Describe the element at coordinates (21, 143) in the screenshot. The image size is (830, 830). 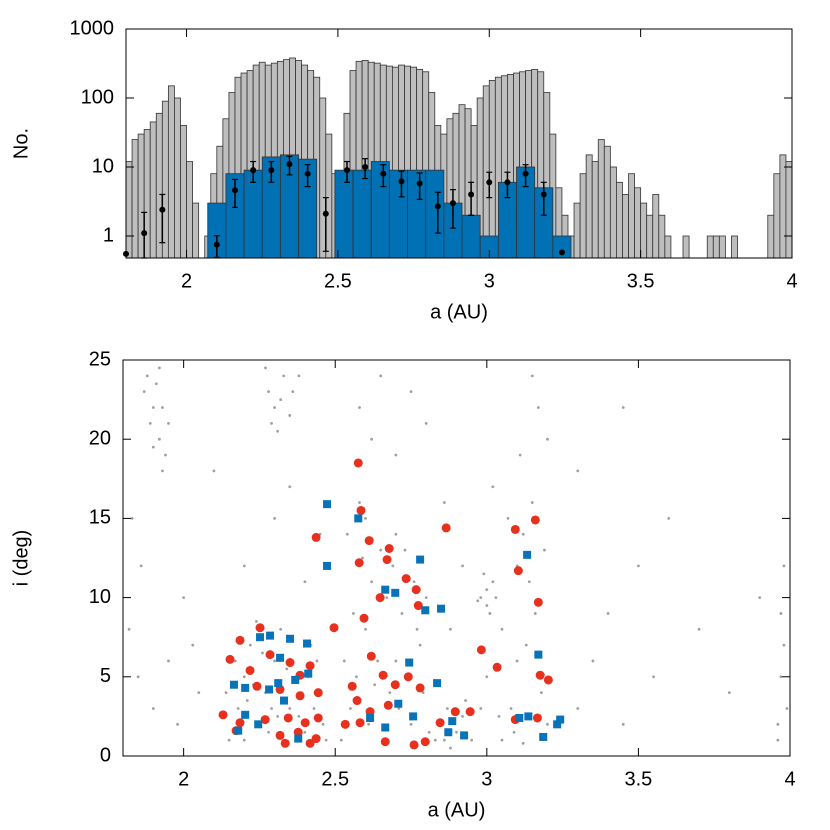
I see `y-axis-label: No.` at that location.